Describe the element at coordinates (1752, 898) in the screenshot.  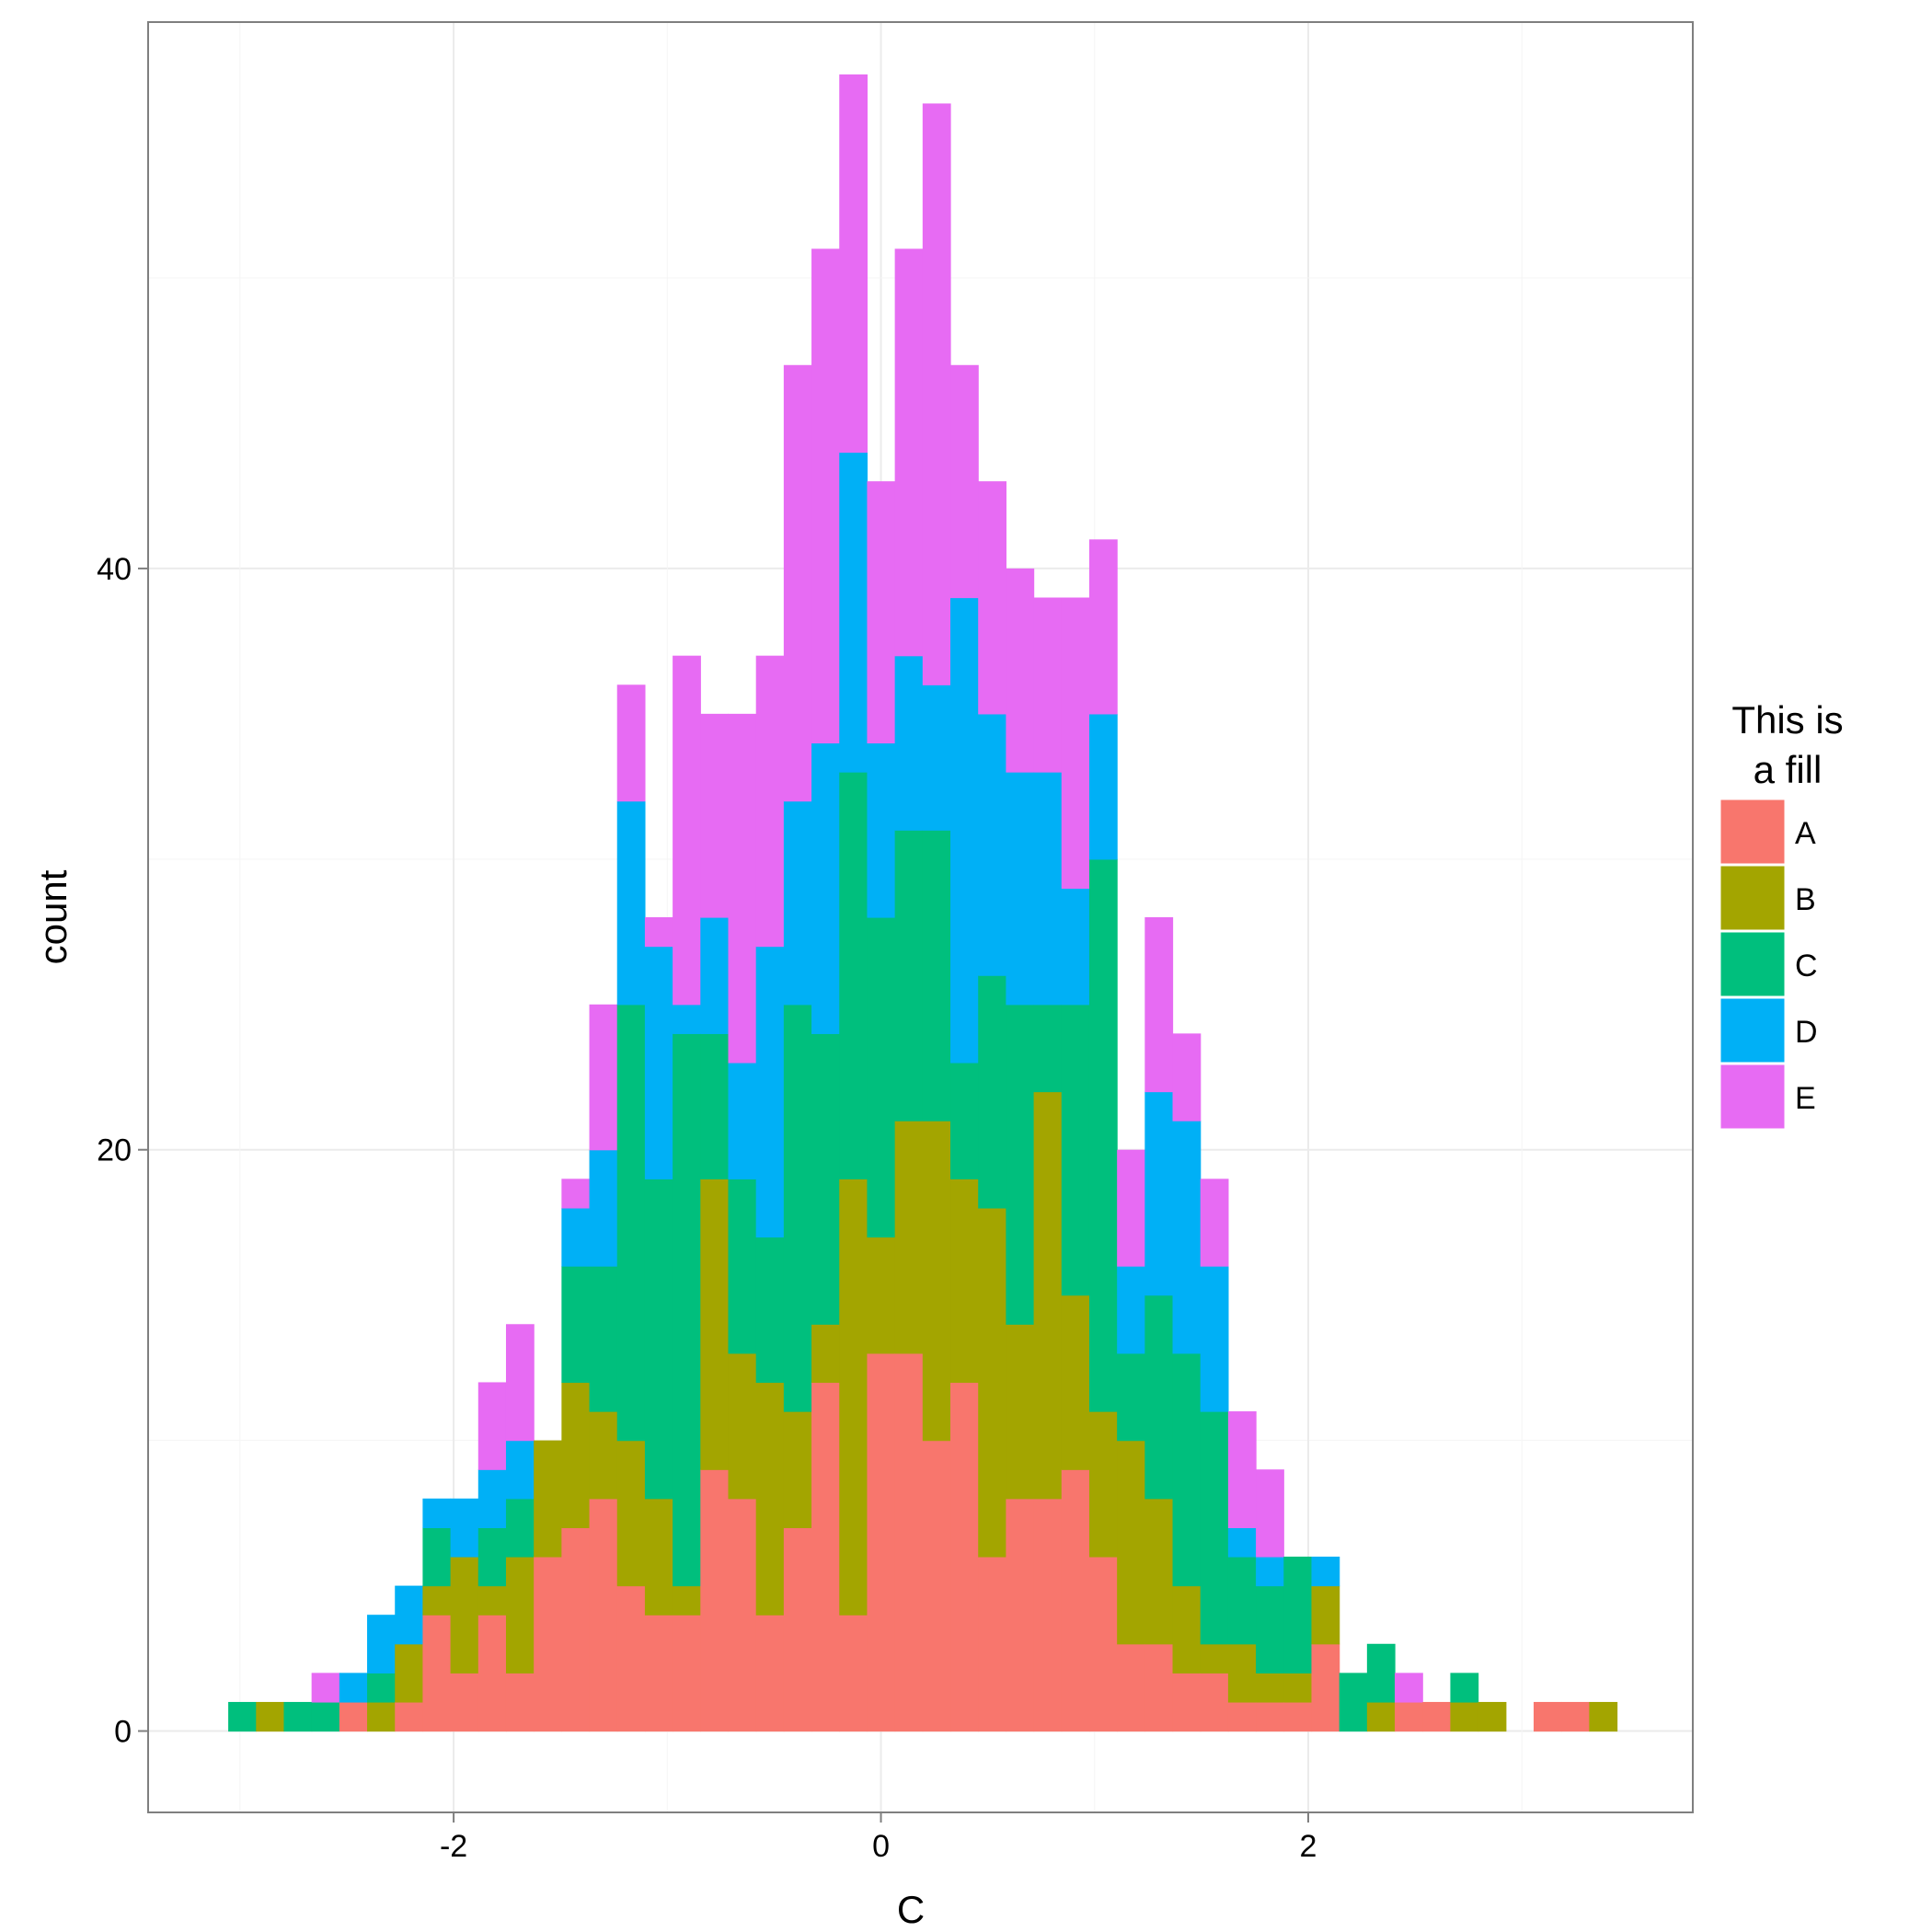
I see `legend-key-B` at that location.